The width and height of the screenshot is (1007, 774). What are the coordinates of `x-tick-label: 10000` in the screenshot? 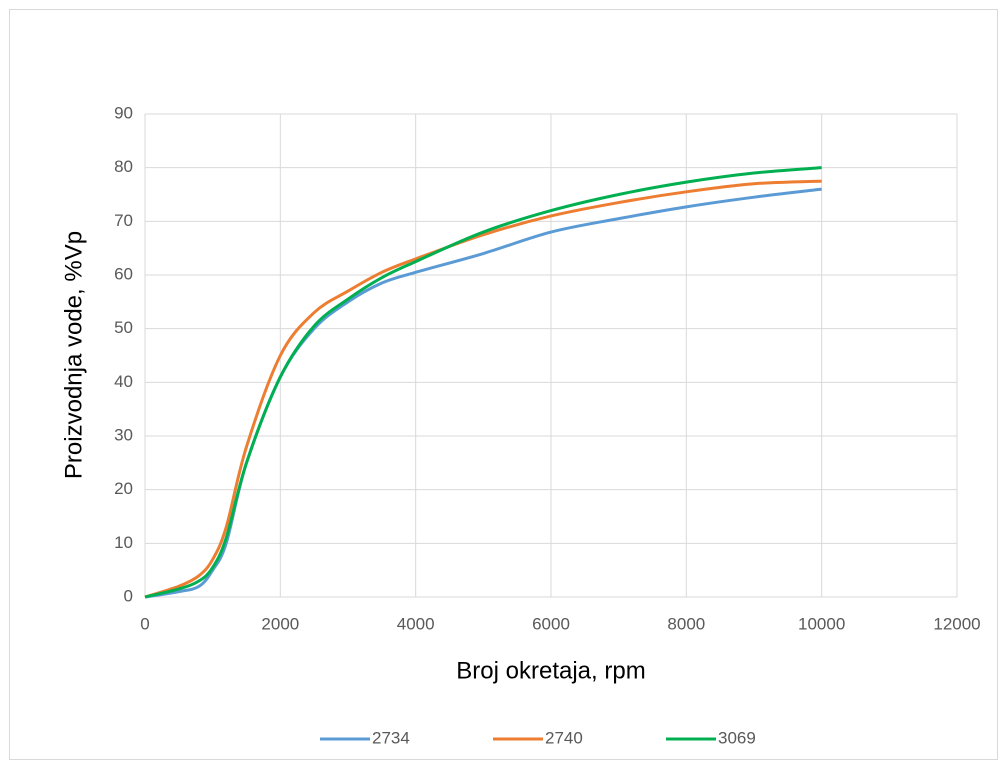 It's located at (821, 623).